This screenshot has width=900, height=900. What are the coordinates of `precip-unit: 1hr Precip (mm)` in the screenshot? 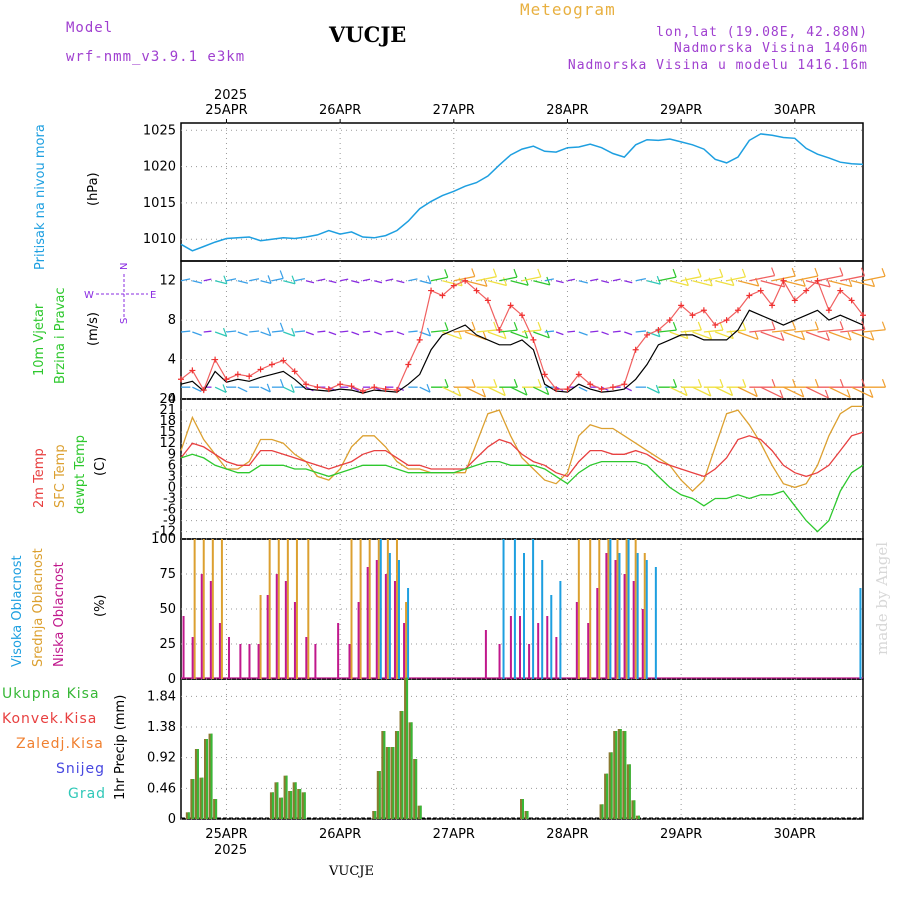 It's located at (120, 747).